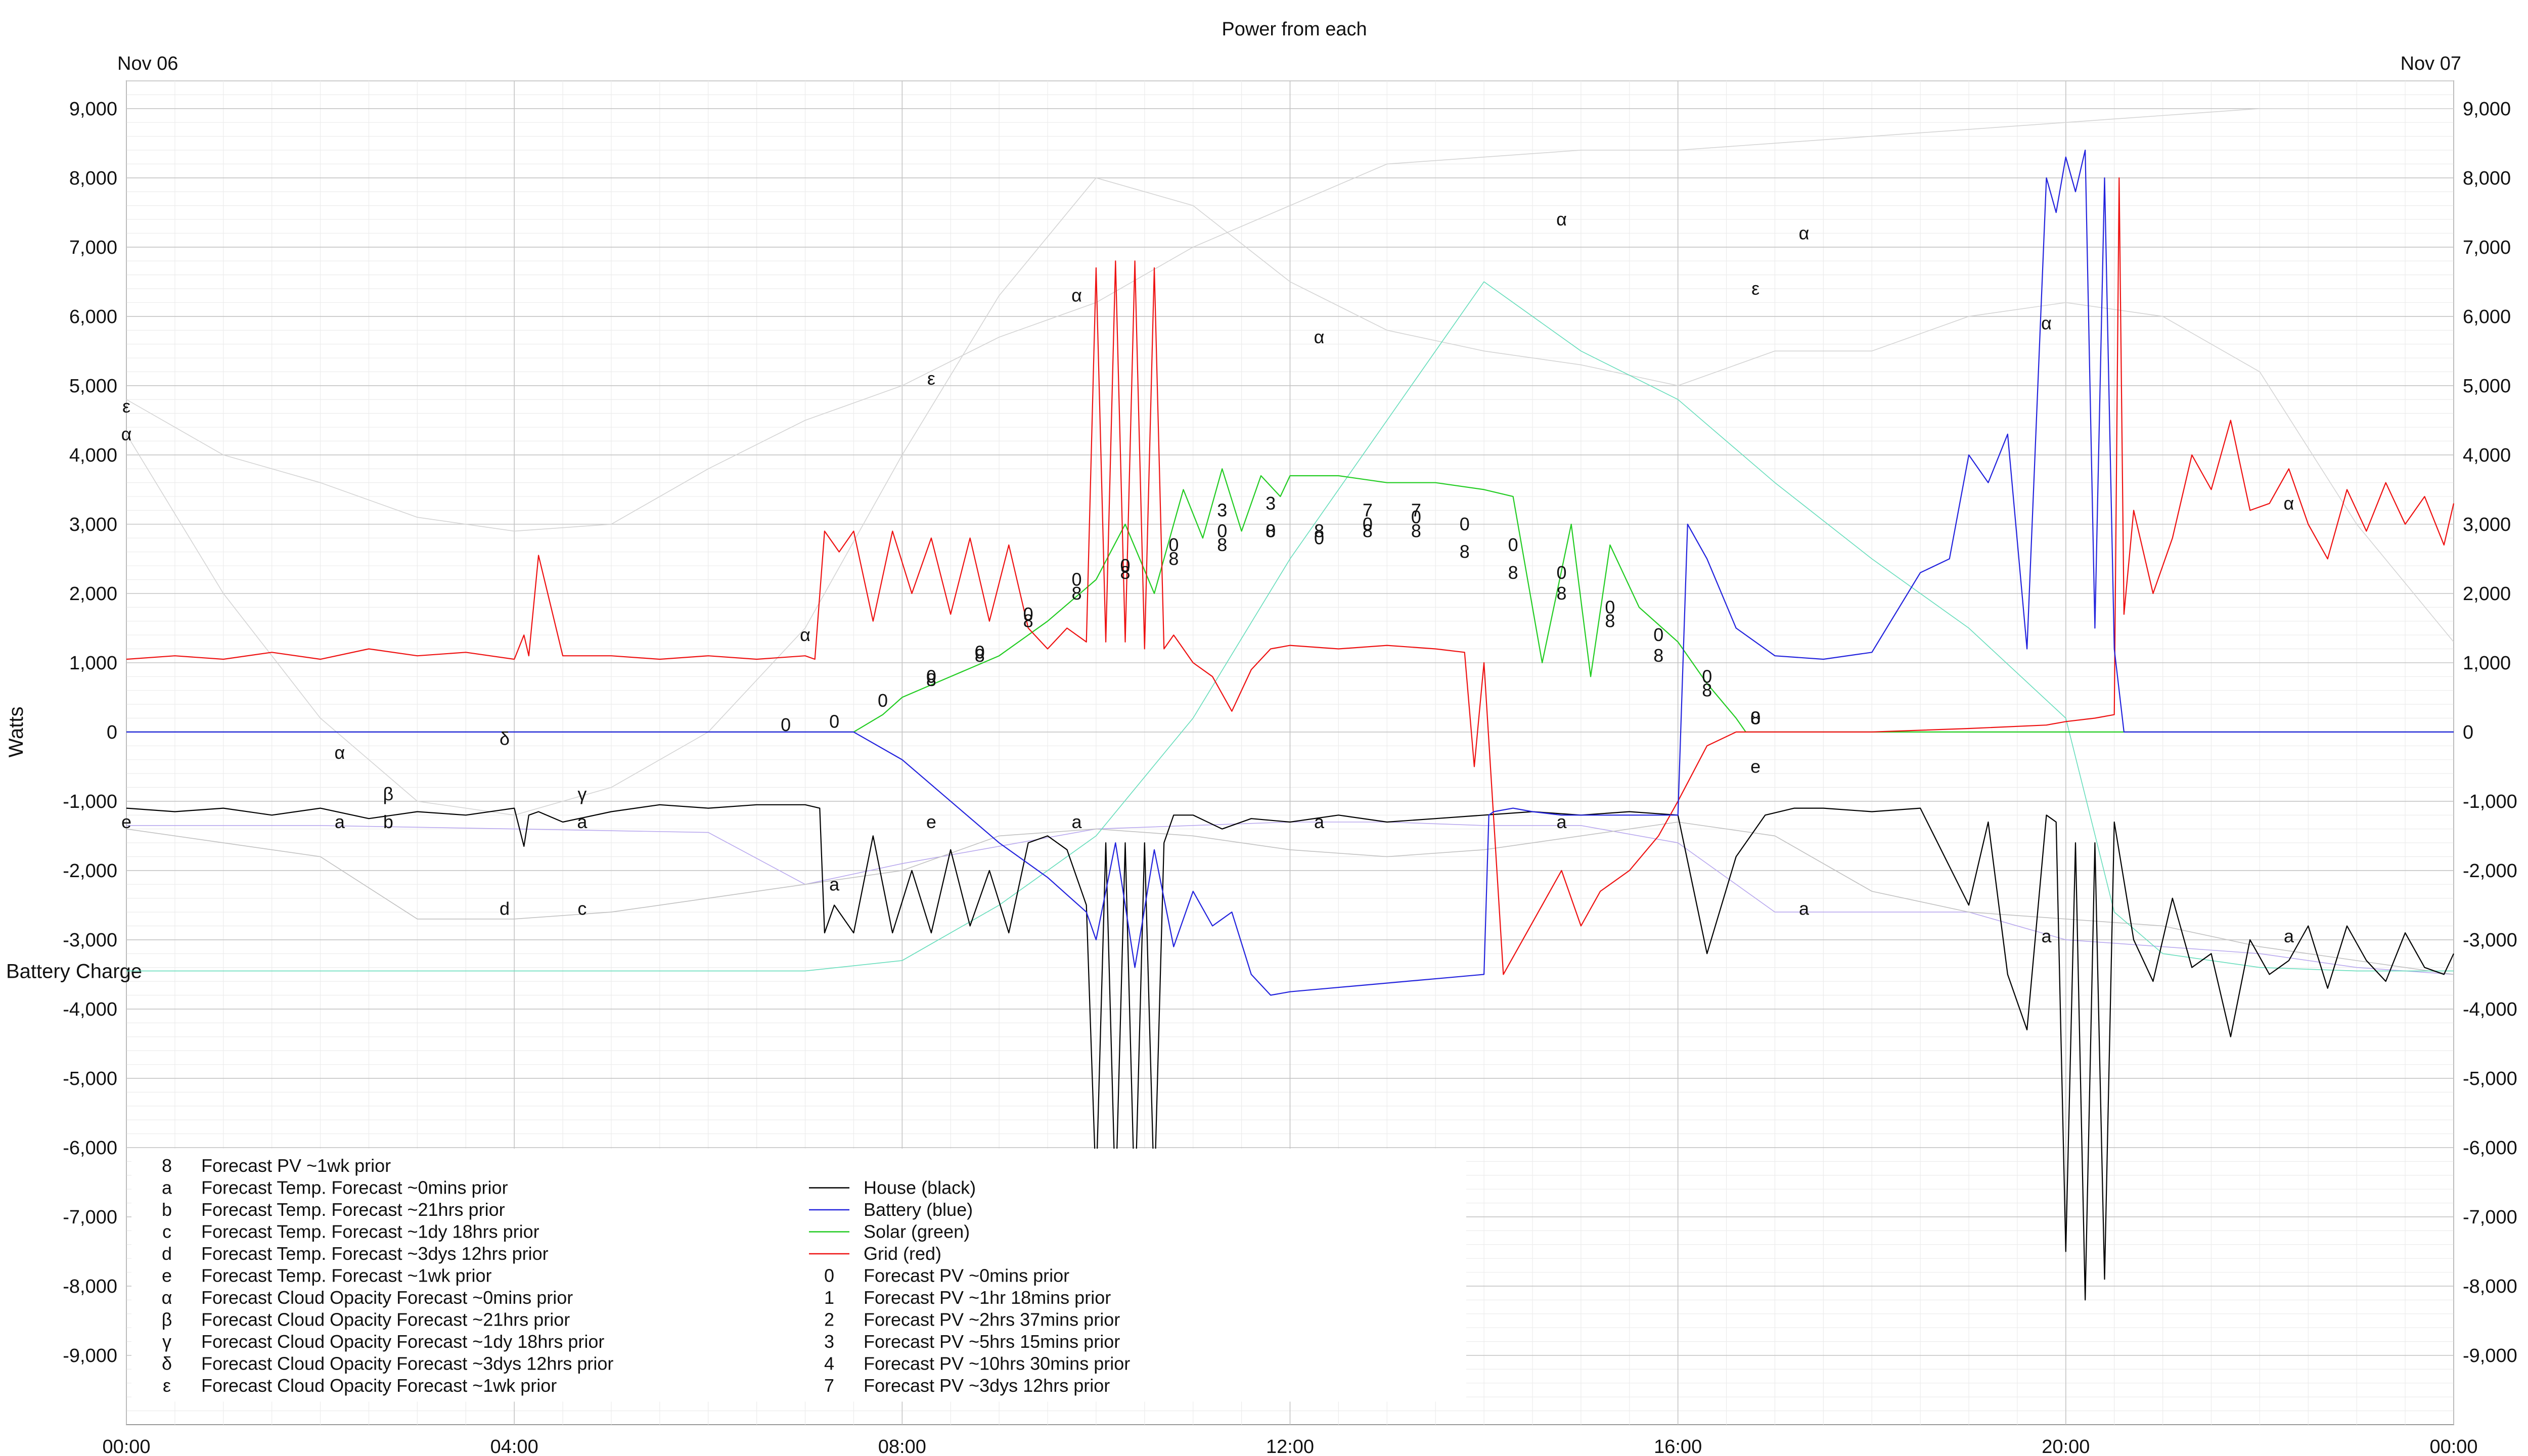 The height and width of the screenshot is (1456, 2528). What do you see at coordinates (2487, 178) in the screenshot?
I see `y-tick-label-right: 8,000` at bounding box center [2487, 178].